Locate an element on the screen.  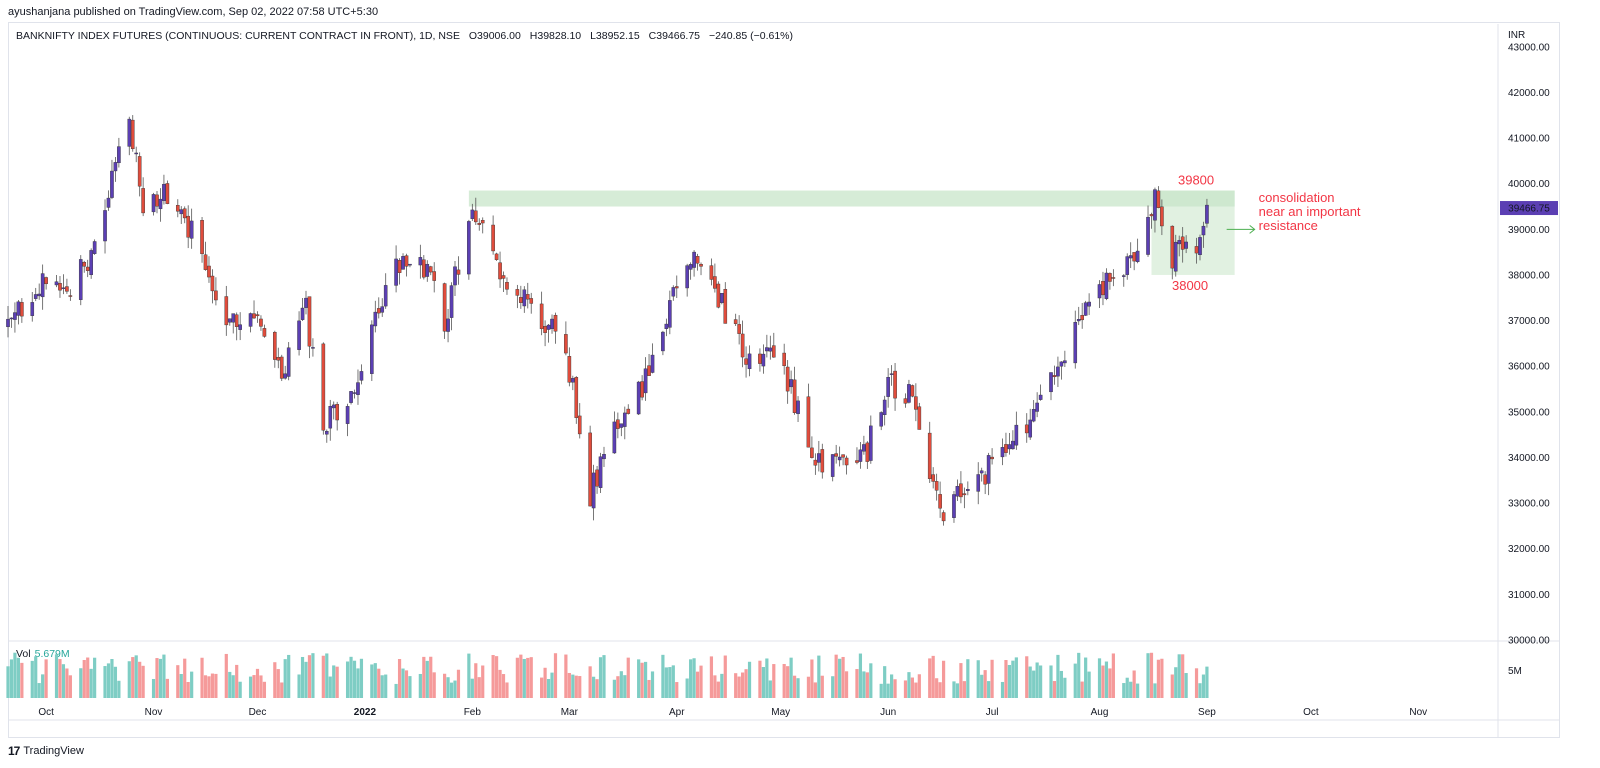
footer: 17 TradingView is located at coordinates (46, 751).